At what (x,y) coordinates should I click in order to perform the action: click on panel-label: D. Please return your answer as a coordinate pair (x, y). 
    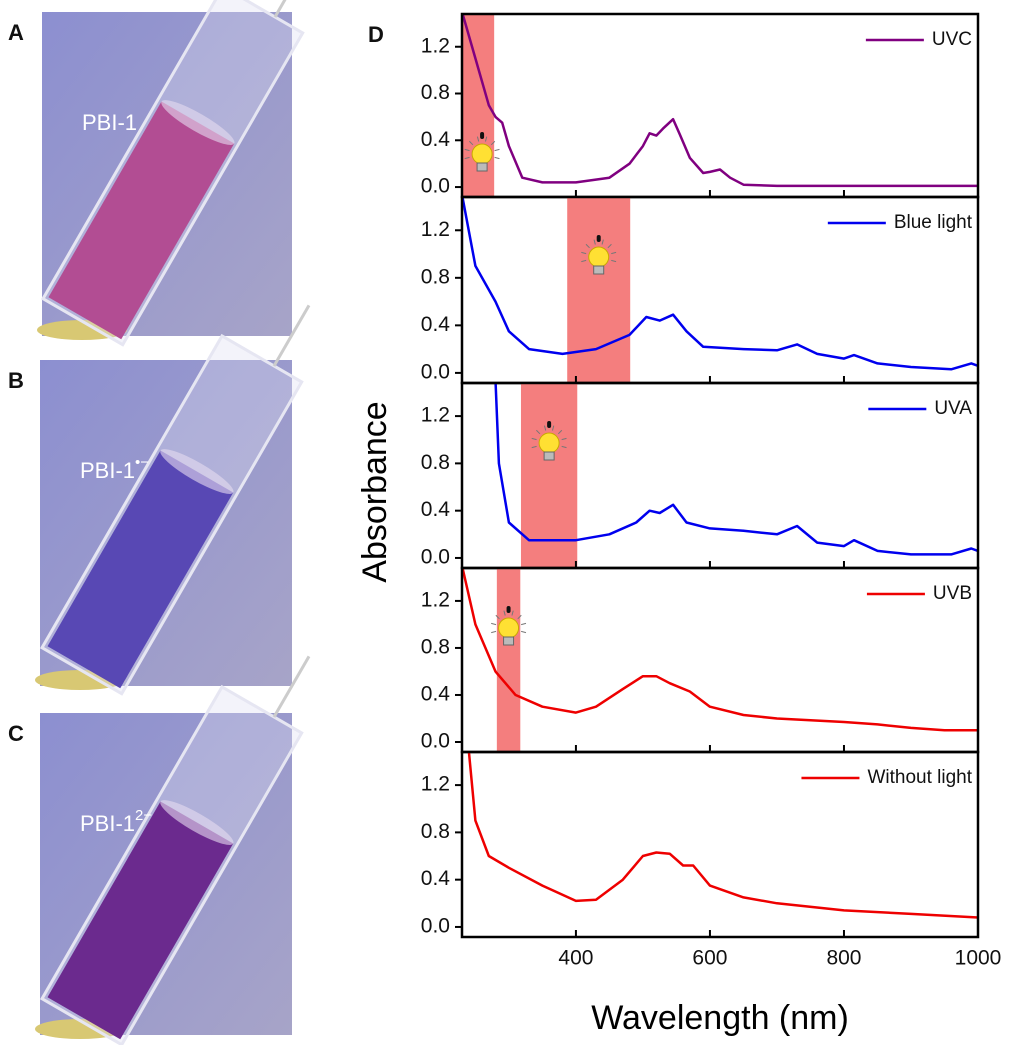
    Looking at the image, I should click on (376, 34).